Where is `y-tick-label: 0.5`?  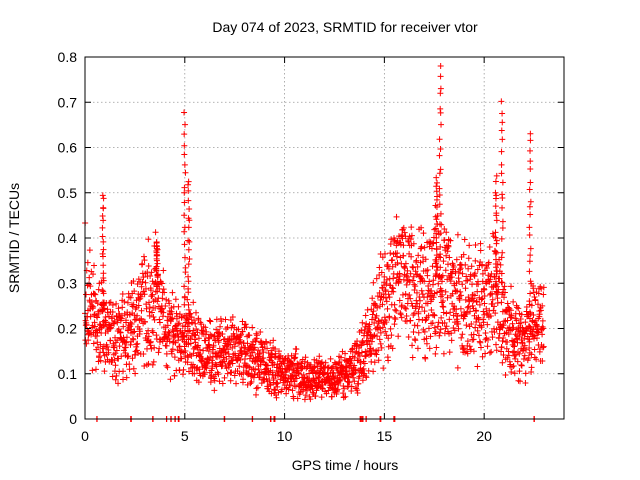
y-tick-label: 0.5 is located at coordinates (68, 193).